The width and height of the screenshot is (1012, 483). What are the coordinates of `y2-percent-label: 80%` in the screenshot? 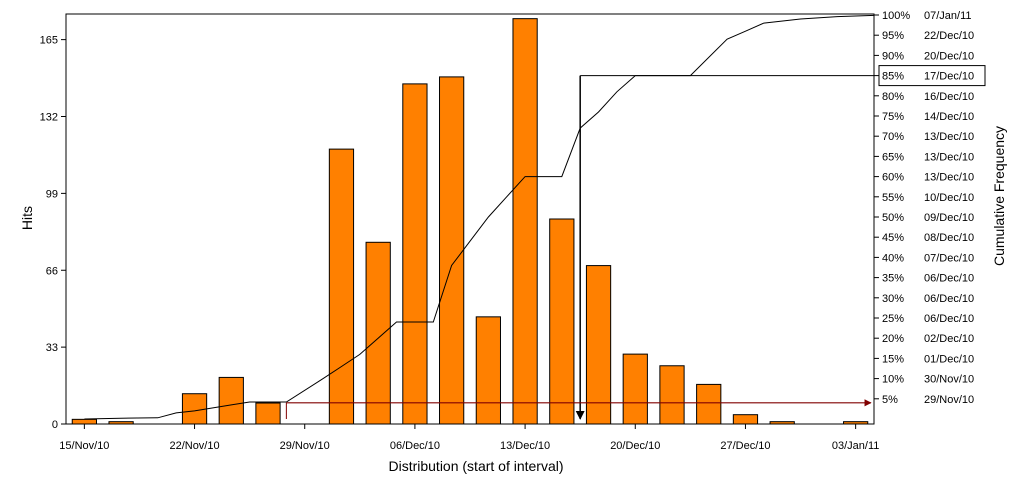 It's located at (893, 97).